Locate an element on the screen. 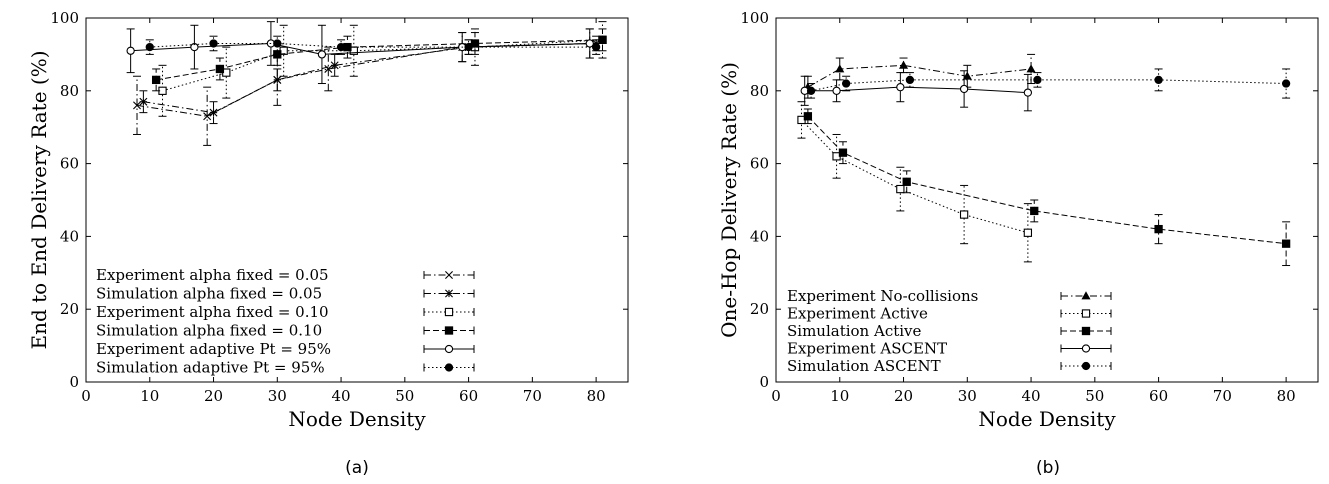  x-tick-label: 20 is located at coordinates (903, 396).